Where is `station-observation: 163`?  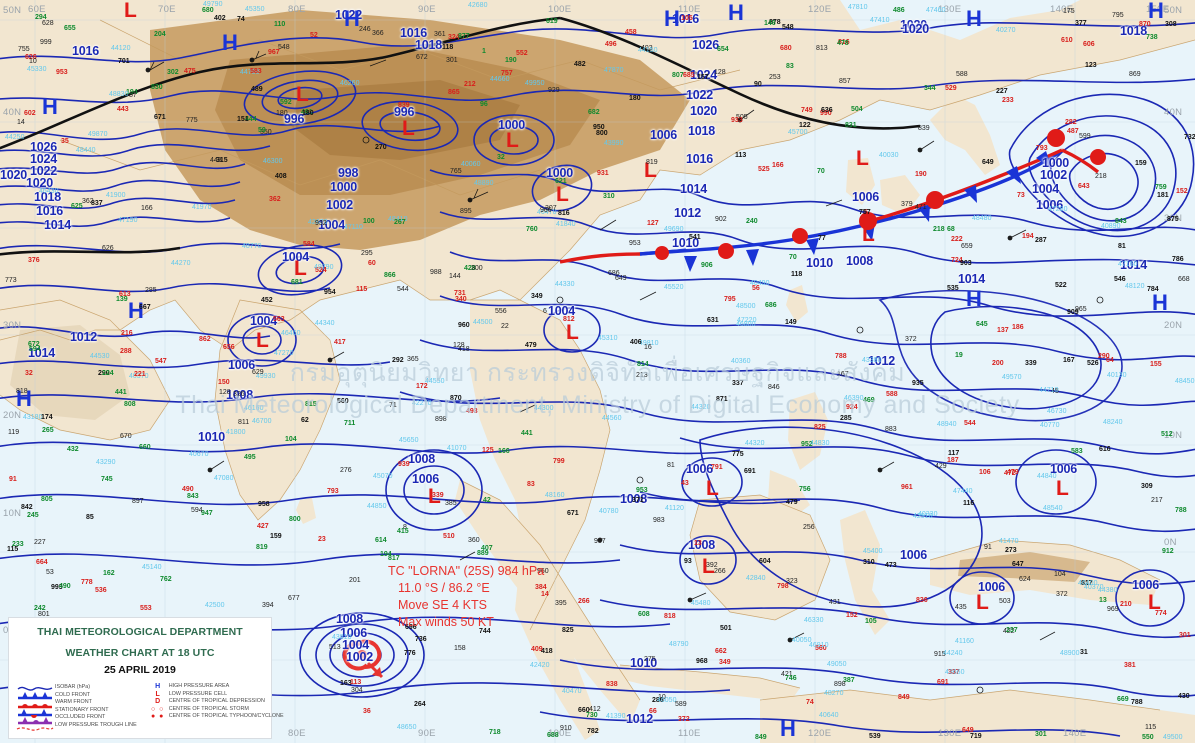 station-observation: 163 is located at coordinates (346, 683).